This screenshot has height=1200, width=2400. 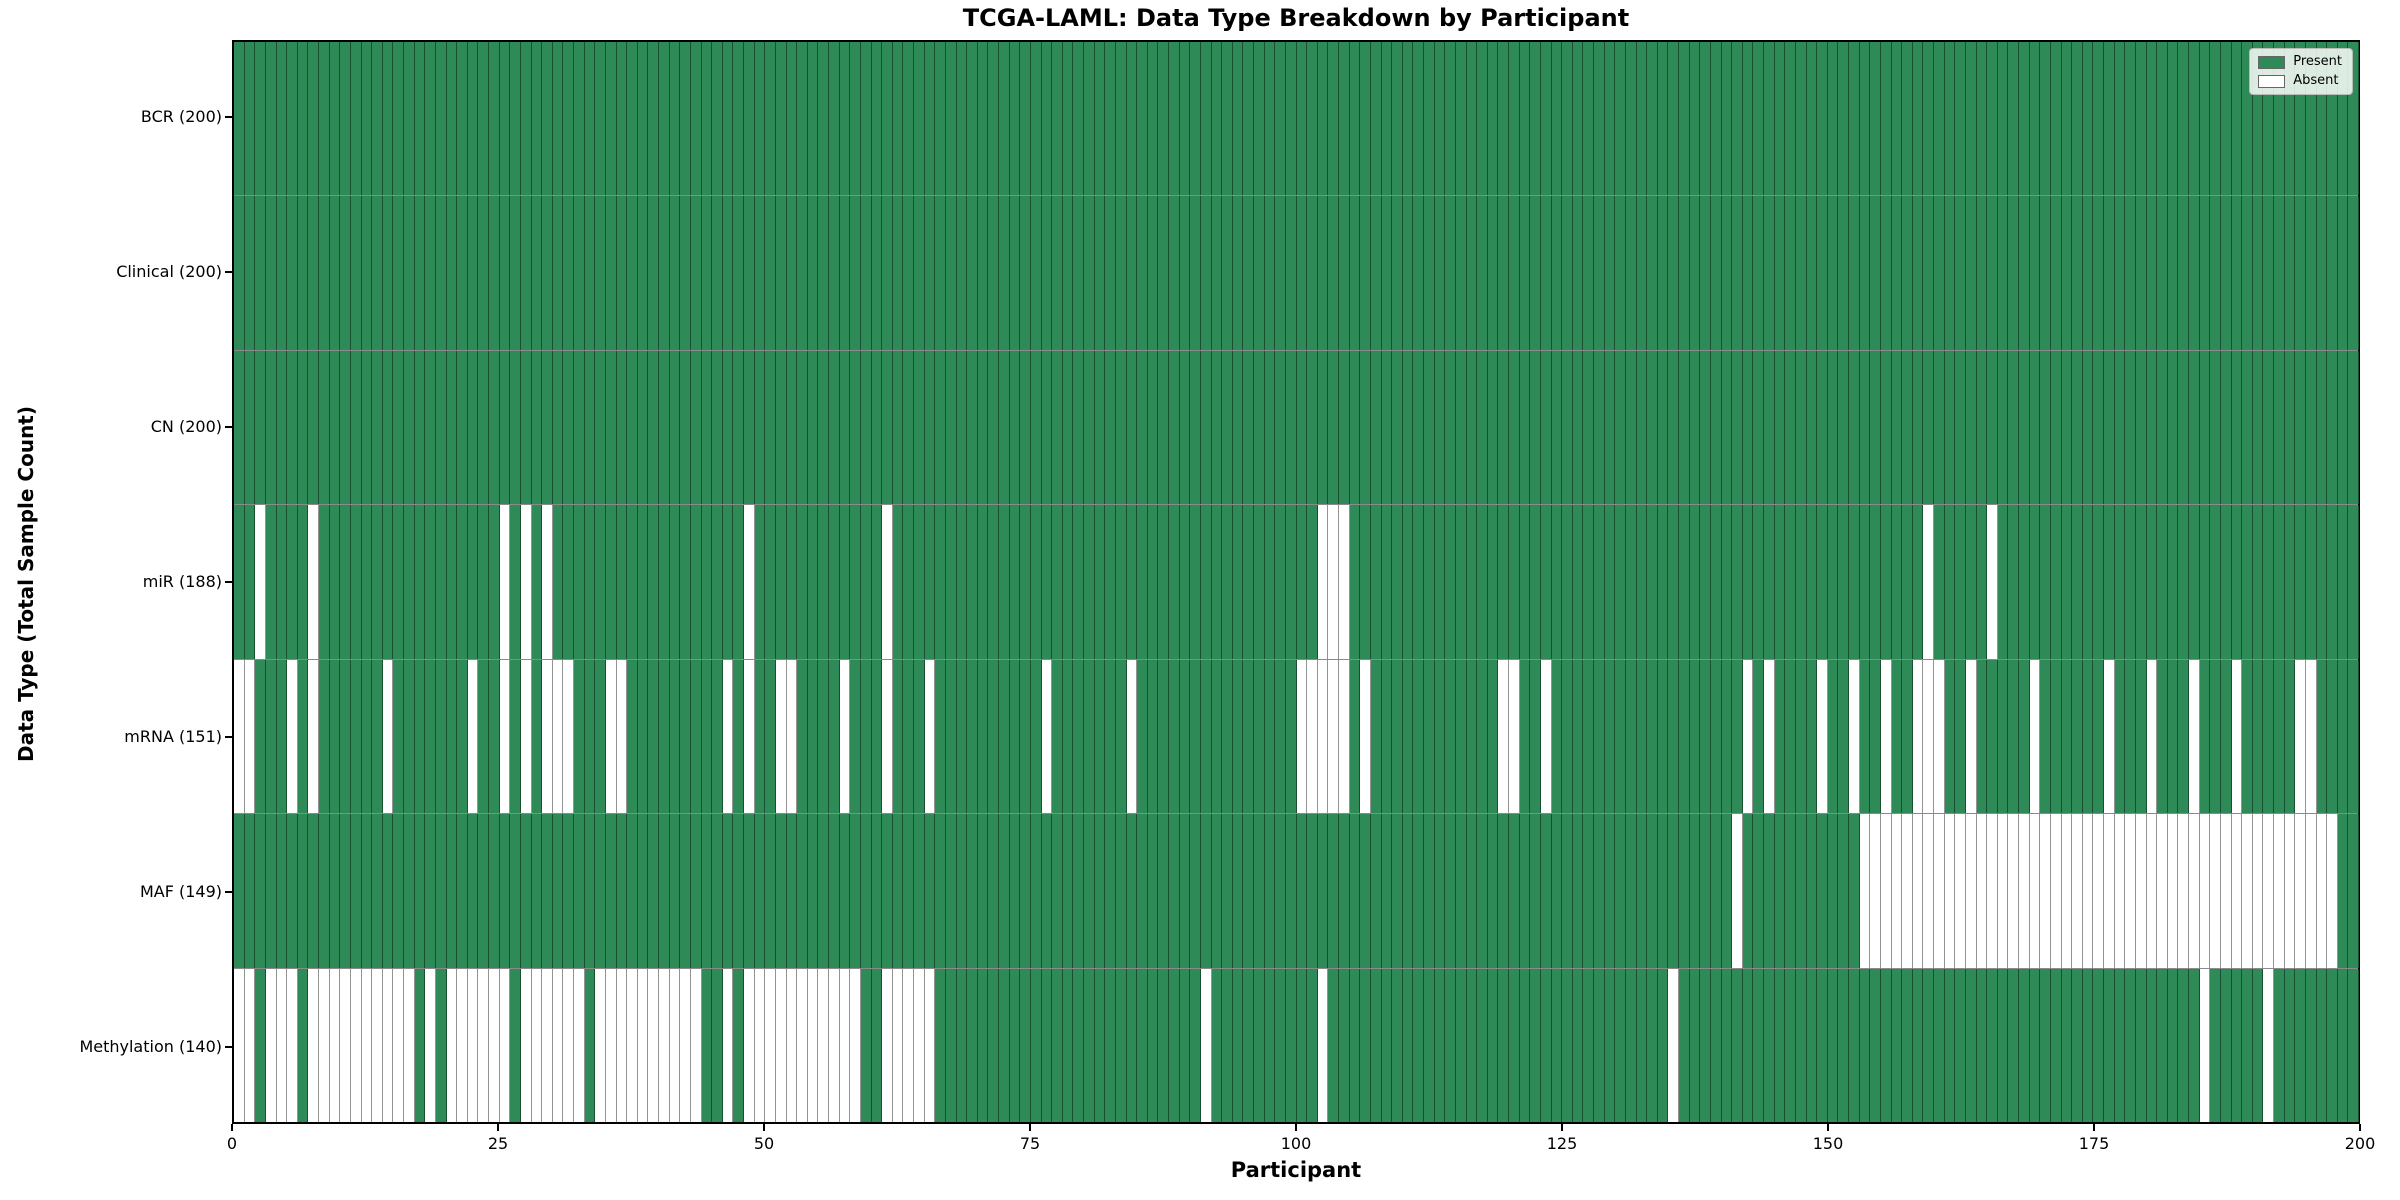 What do you see at coordinates (228, 427) in the screenshot?
I see `y-tick-mark` at bounding box center [228, 427].